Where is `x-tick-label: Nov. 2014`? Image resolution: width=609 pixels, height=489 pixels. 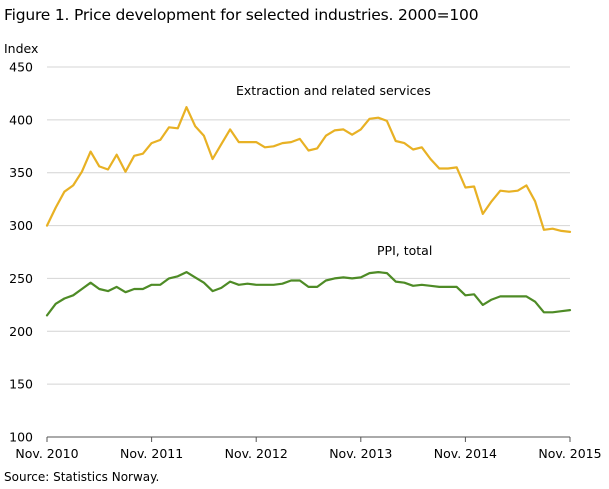 x-tick-label: Nov. 2014 is located at coordinates (465, 453).